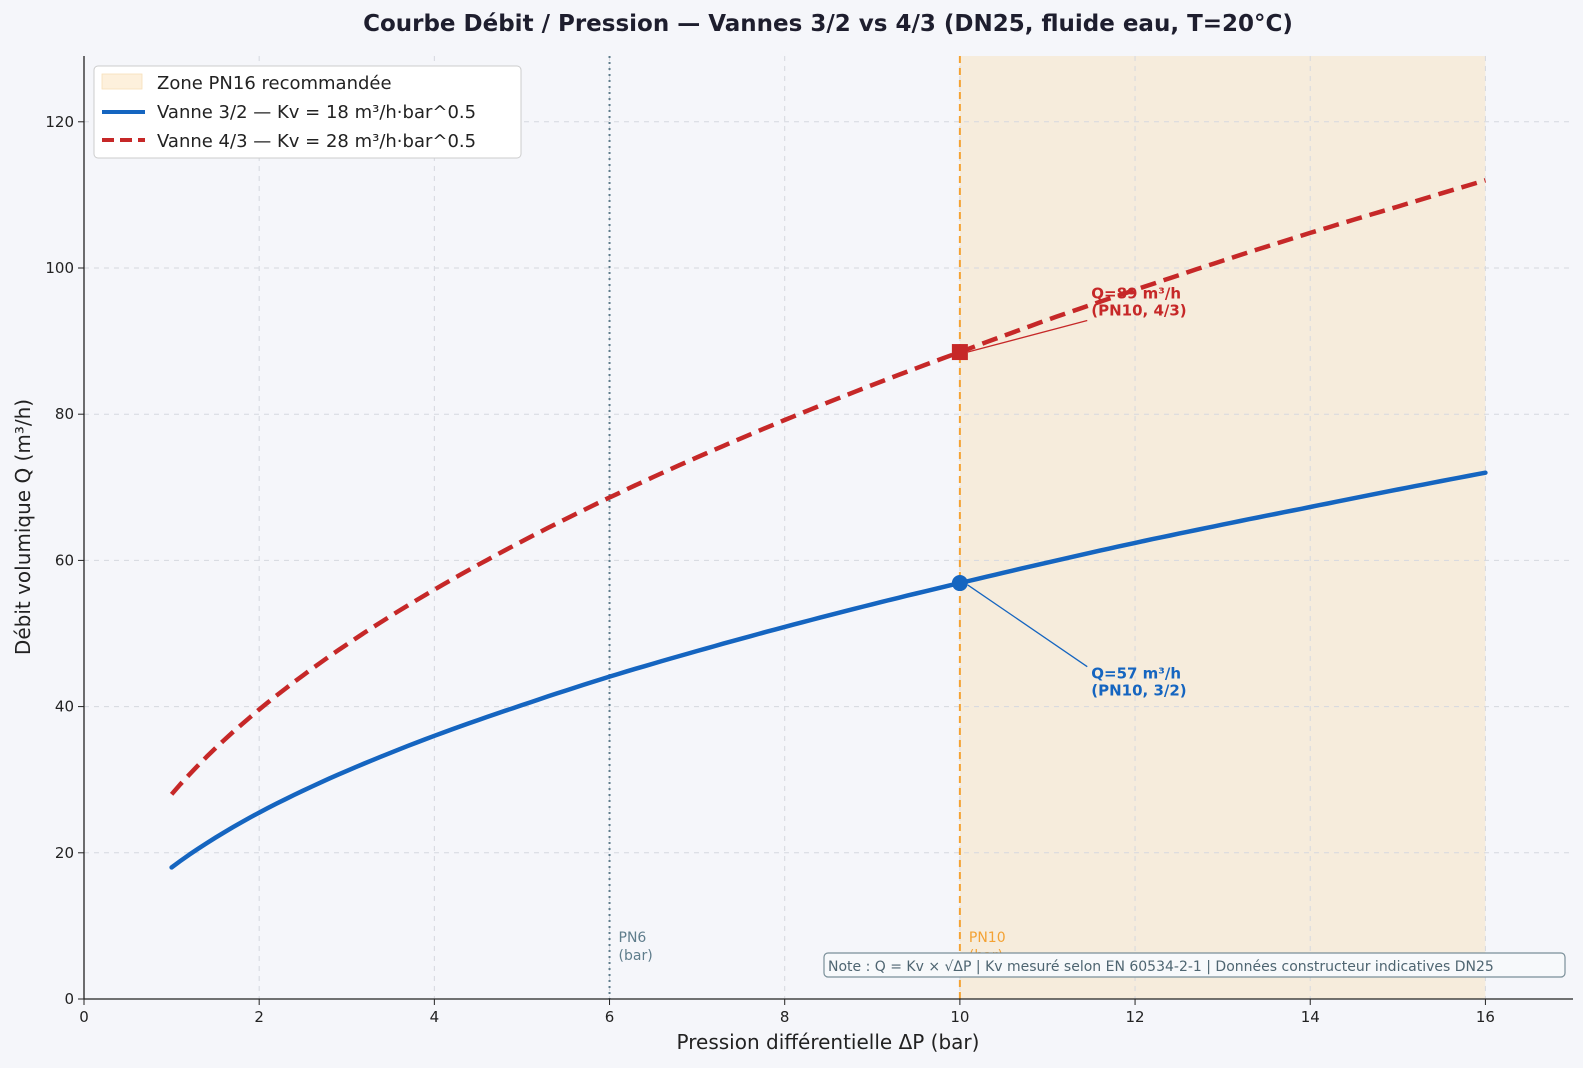  I want to click on reference-line-unit: (bar), so click(636, 956).